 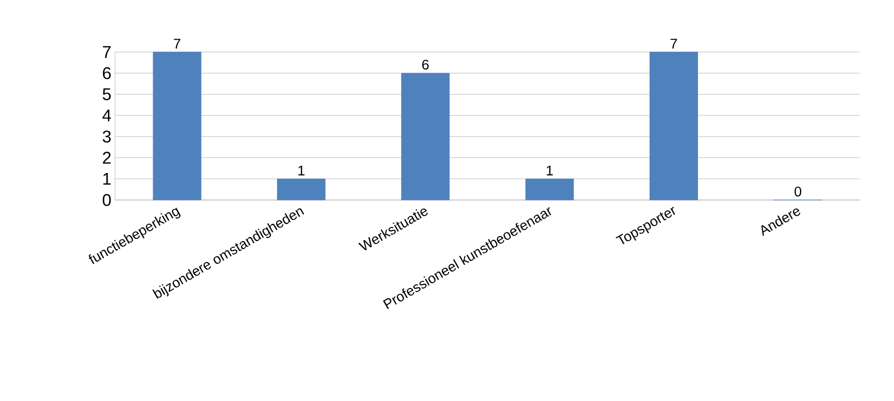 What do you see at coordinates (106, 200) in the screenshot?
I see `y-tick-label: 0` at bounding box center [106, 200].